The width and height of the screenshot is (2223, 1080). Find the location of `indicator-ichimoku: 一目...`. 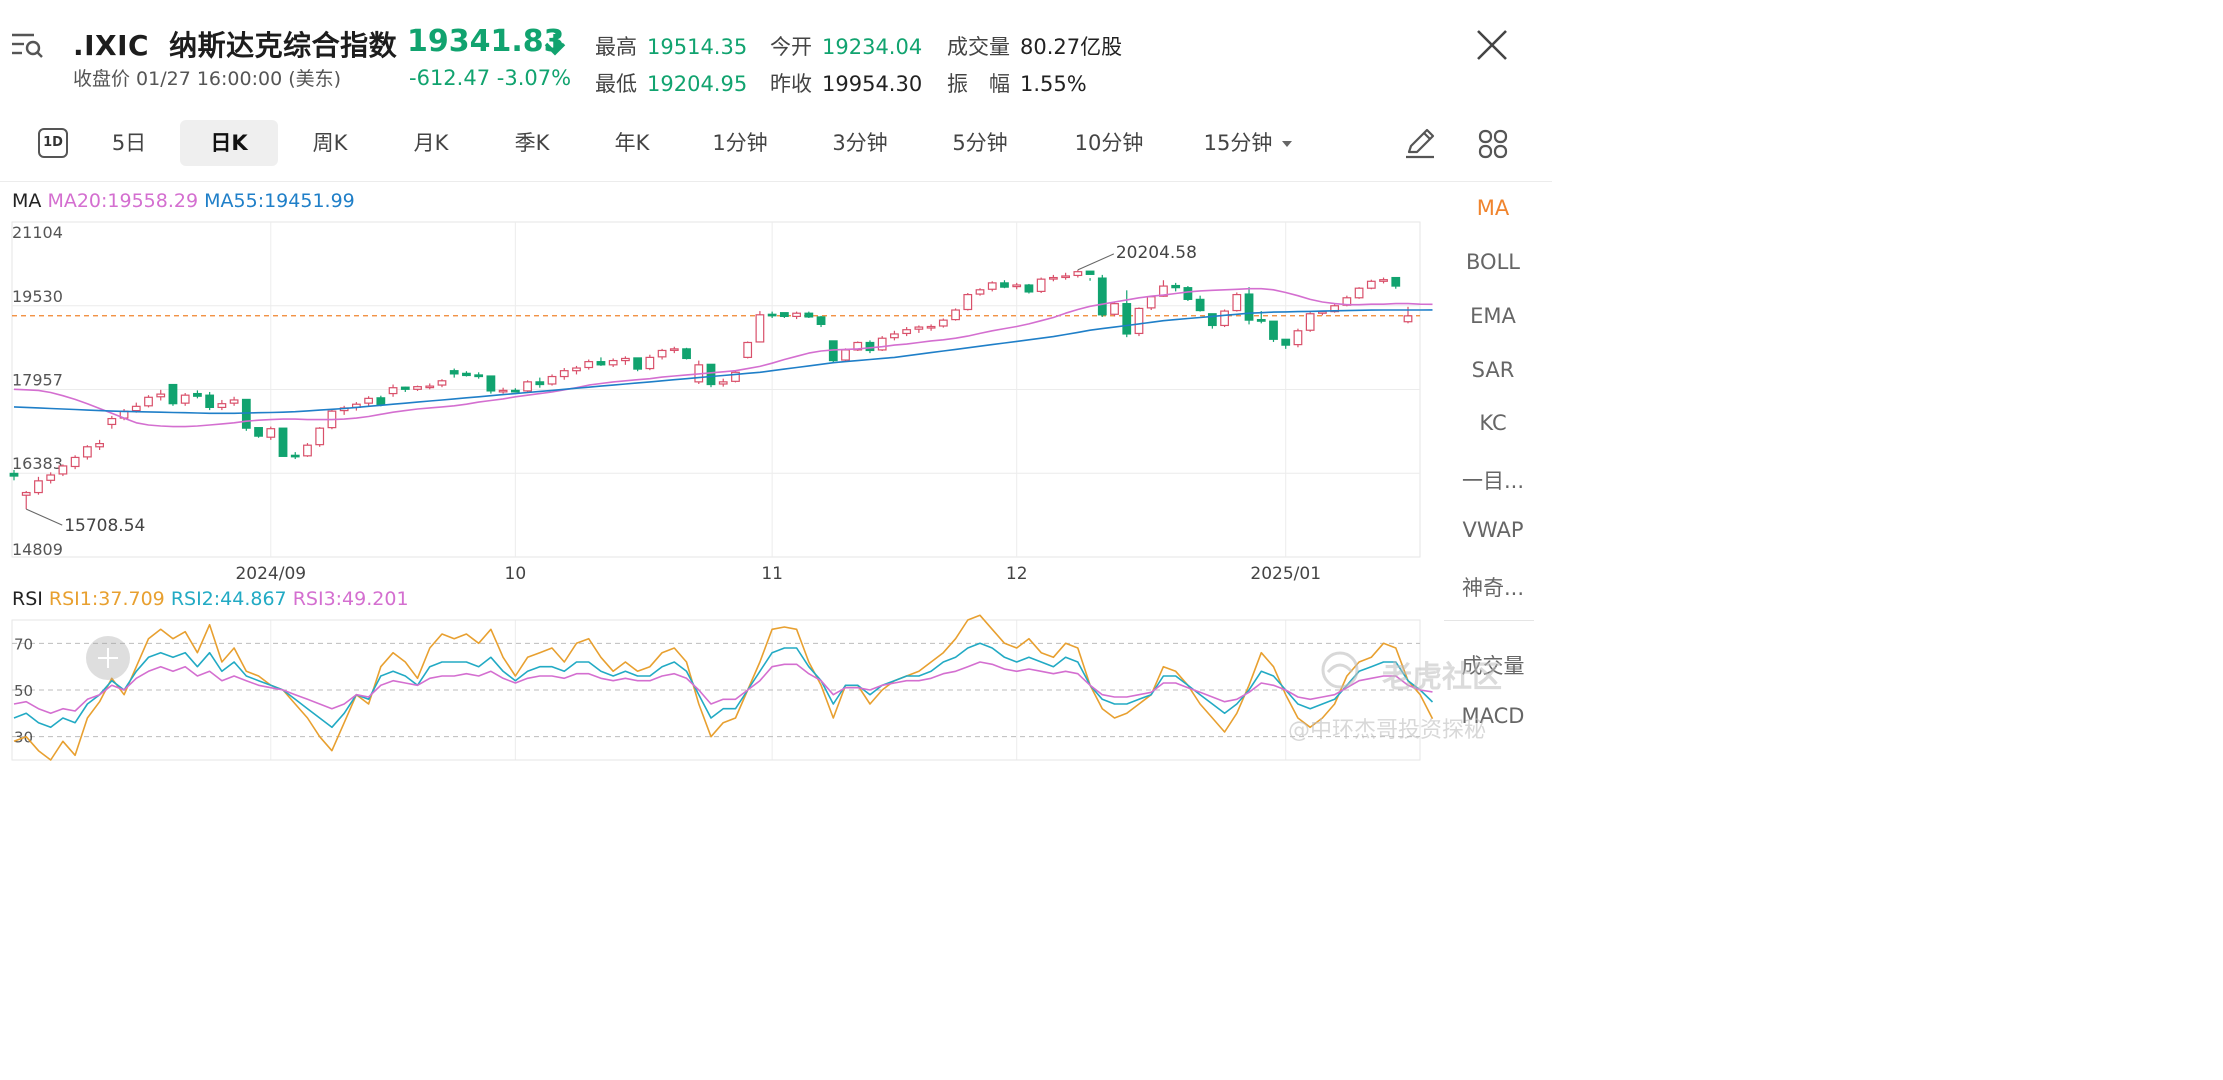

indicator-ichimoku: 一目... is located at coordinates (1493, 481).